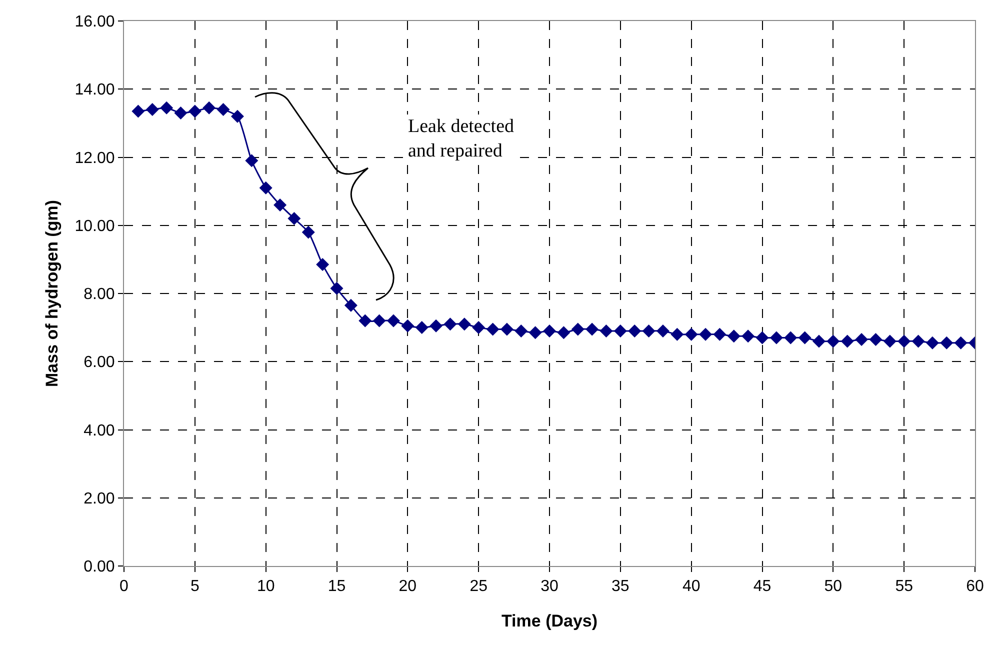  I want to click on x-tick-label: 40, so click(691, 587).